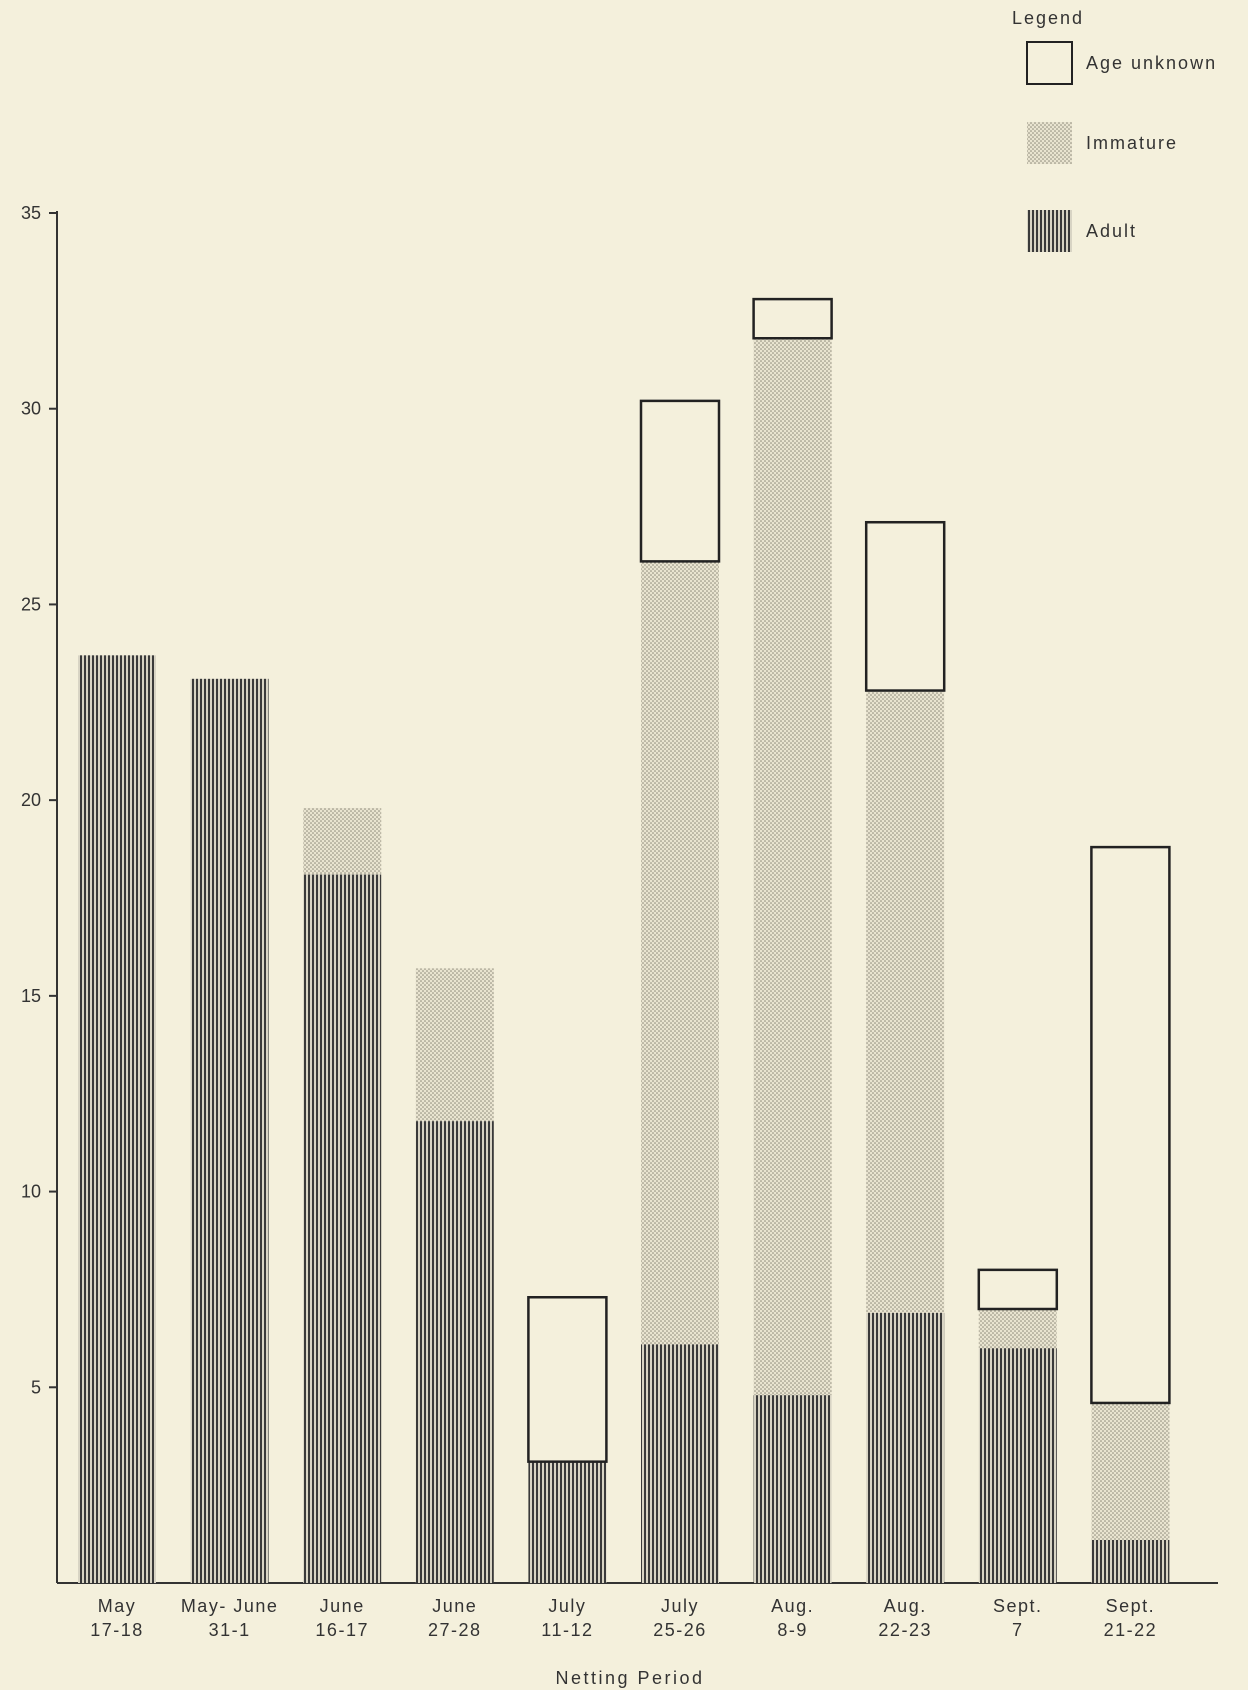 Image resolution: width=1248 pixels, height=1690 pixels. What do you see at coordinates (31, 213) in the screenshot?
I see `y-tick-label: 35` at bounding box center [31, 213].